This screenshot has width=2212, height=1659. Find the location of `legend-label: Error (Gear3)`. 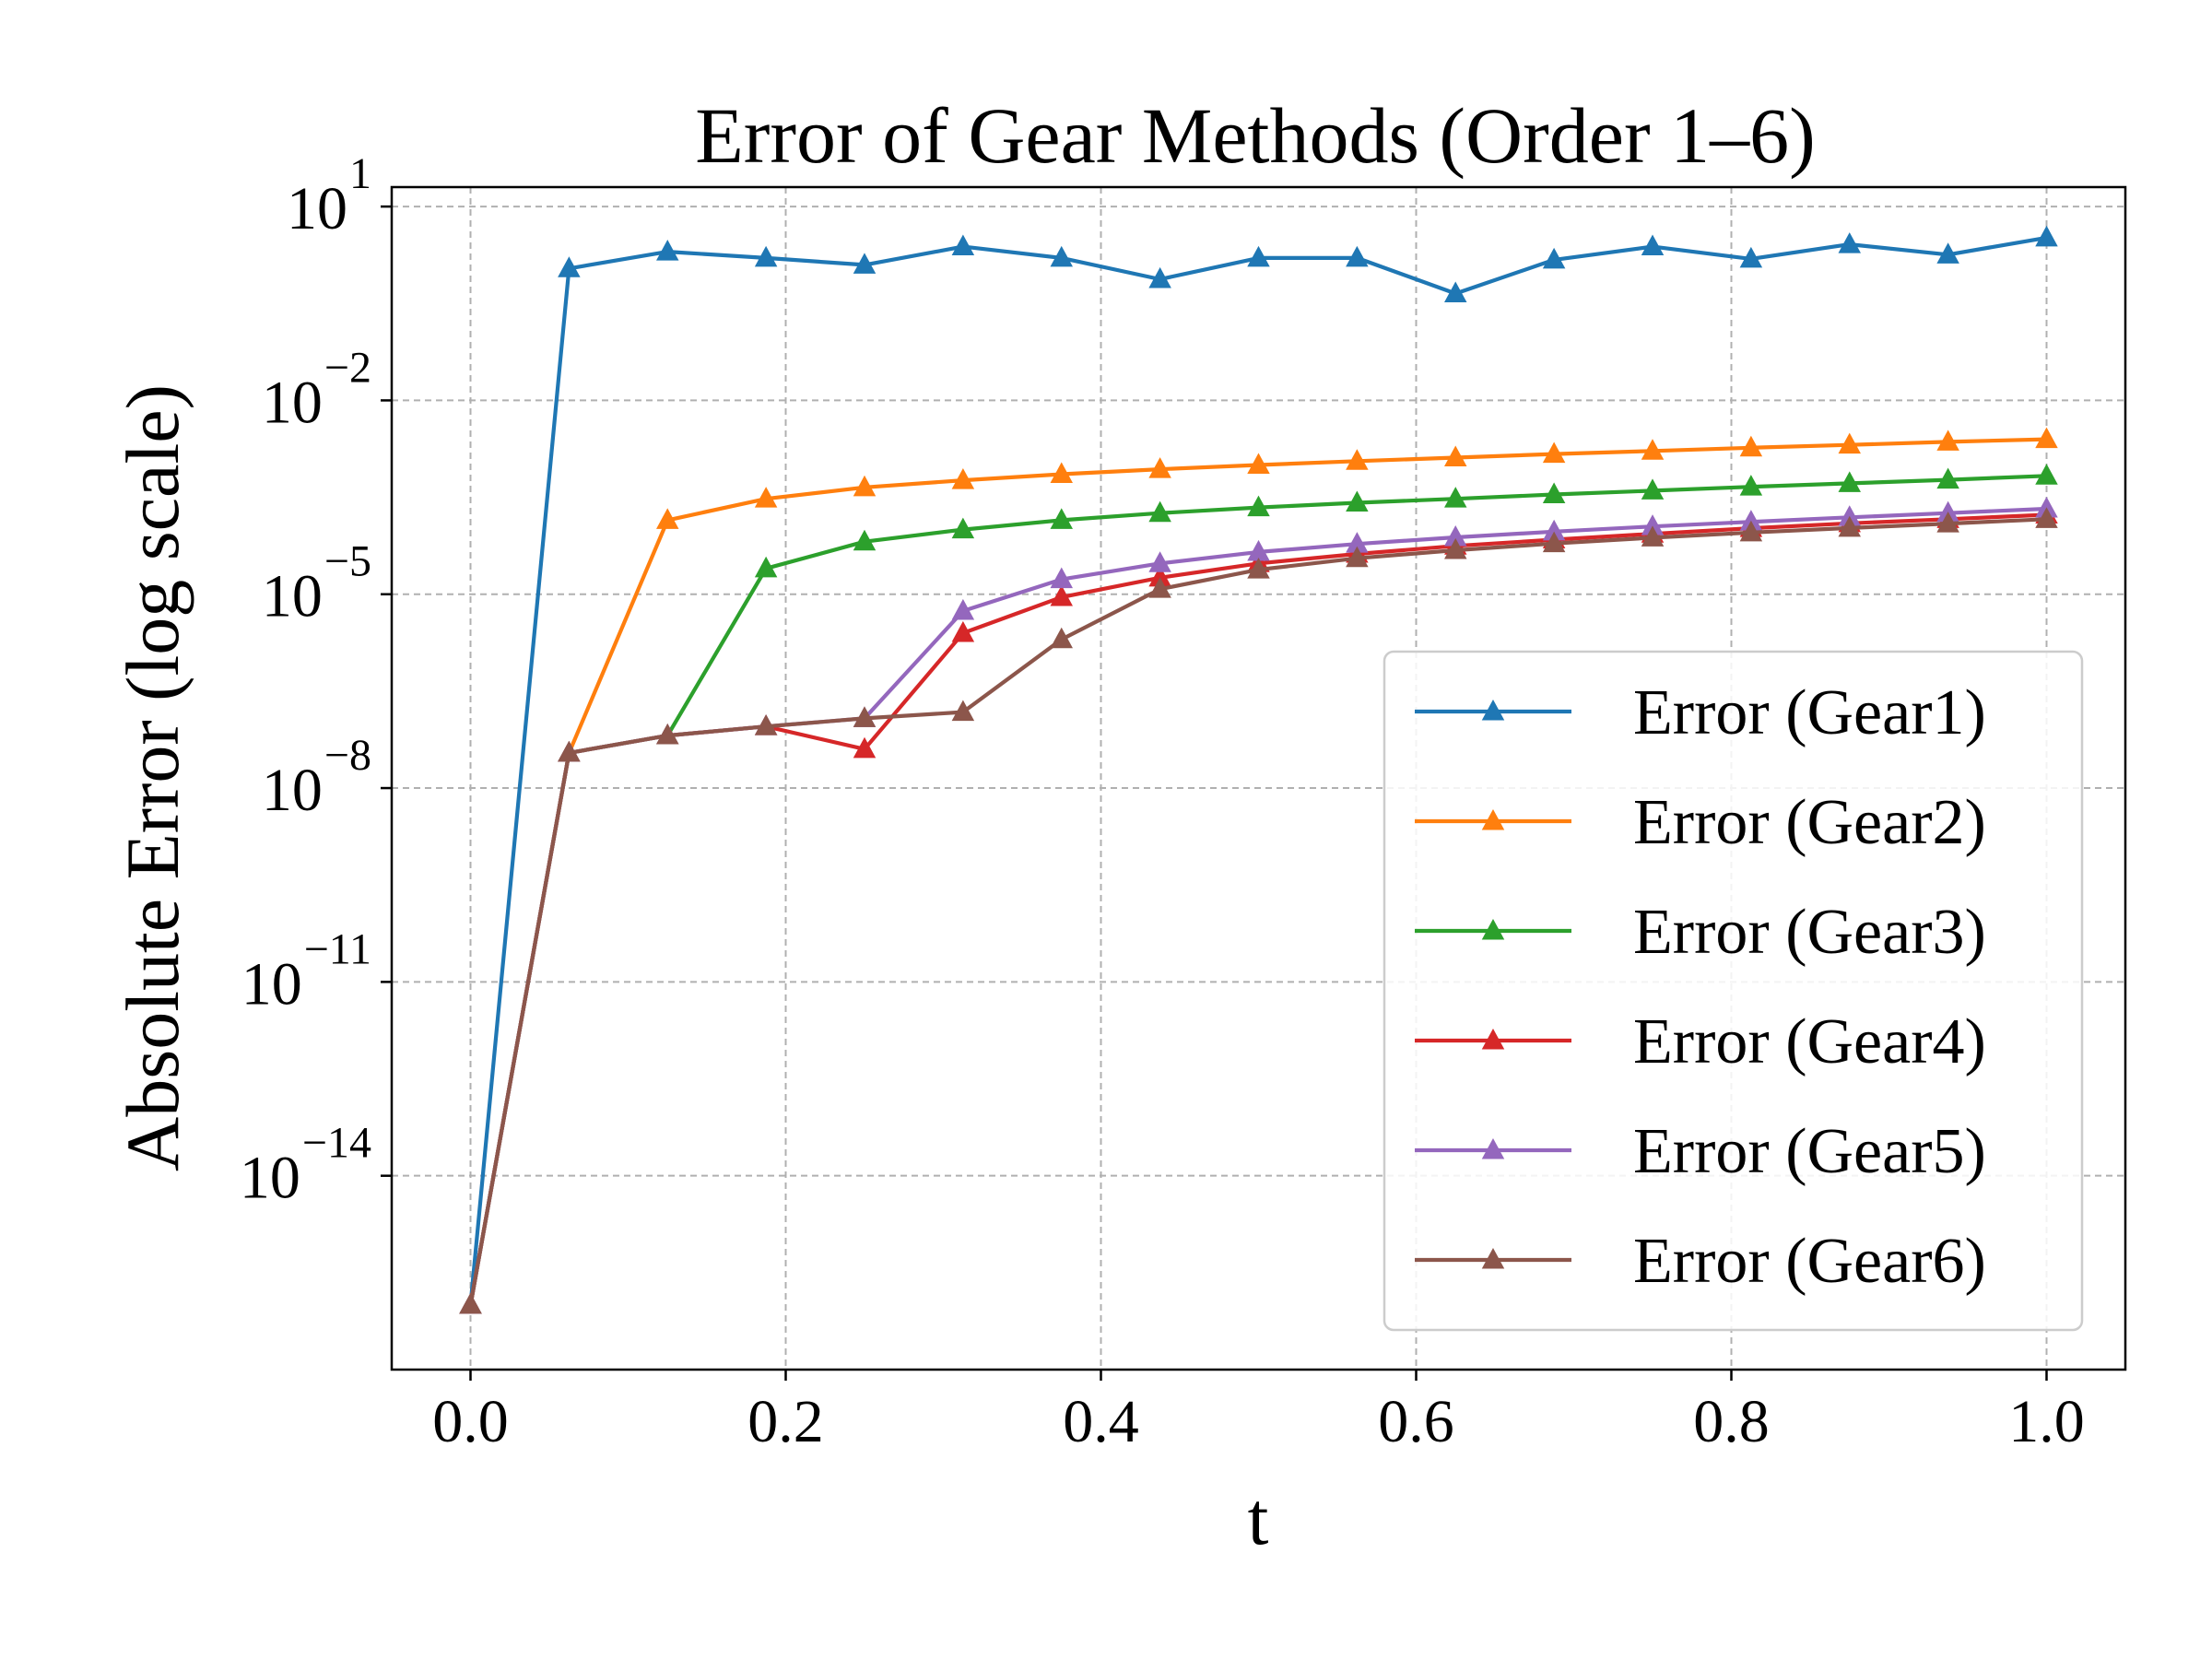

legend-label: Error (Gear3) is located at coordinates (1809, 932).